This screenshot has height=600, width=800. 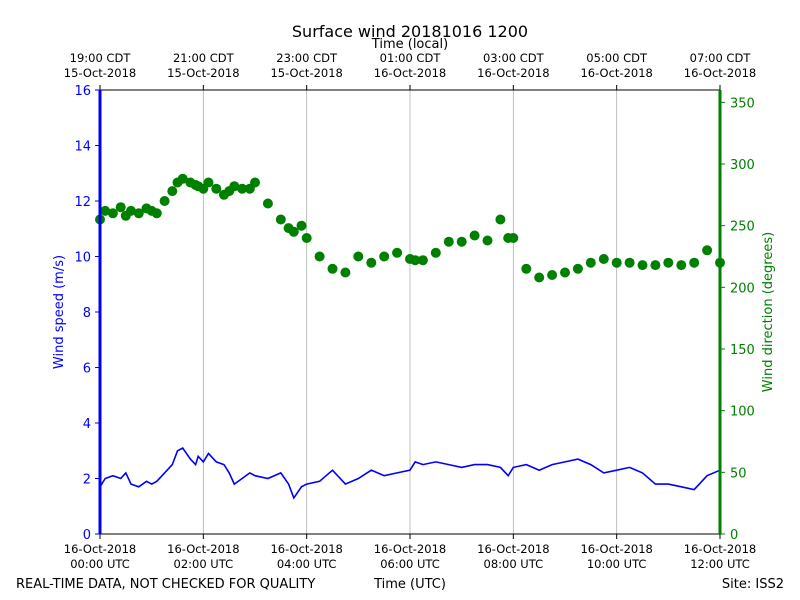 What do you see at coordinates (720, 564) in the screenshot?
I see `bottom-tick-time: 12:00 UTC` at bounding box center [720, 564].